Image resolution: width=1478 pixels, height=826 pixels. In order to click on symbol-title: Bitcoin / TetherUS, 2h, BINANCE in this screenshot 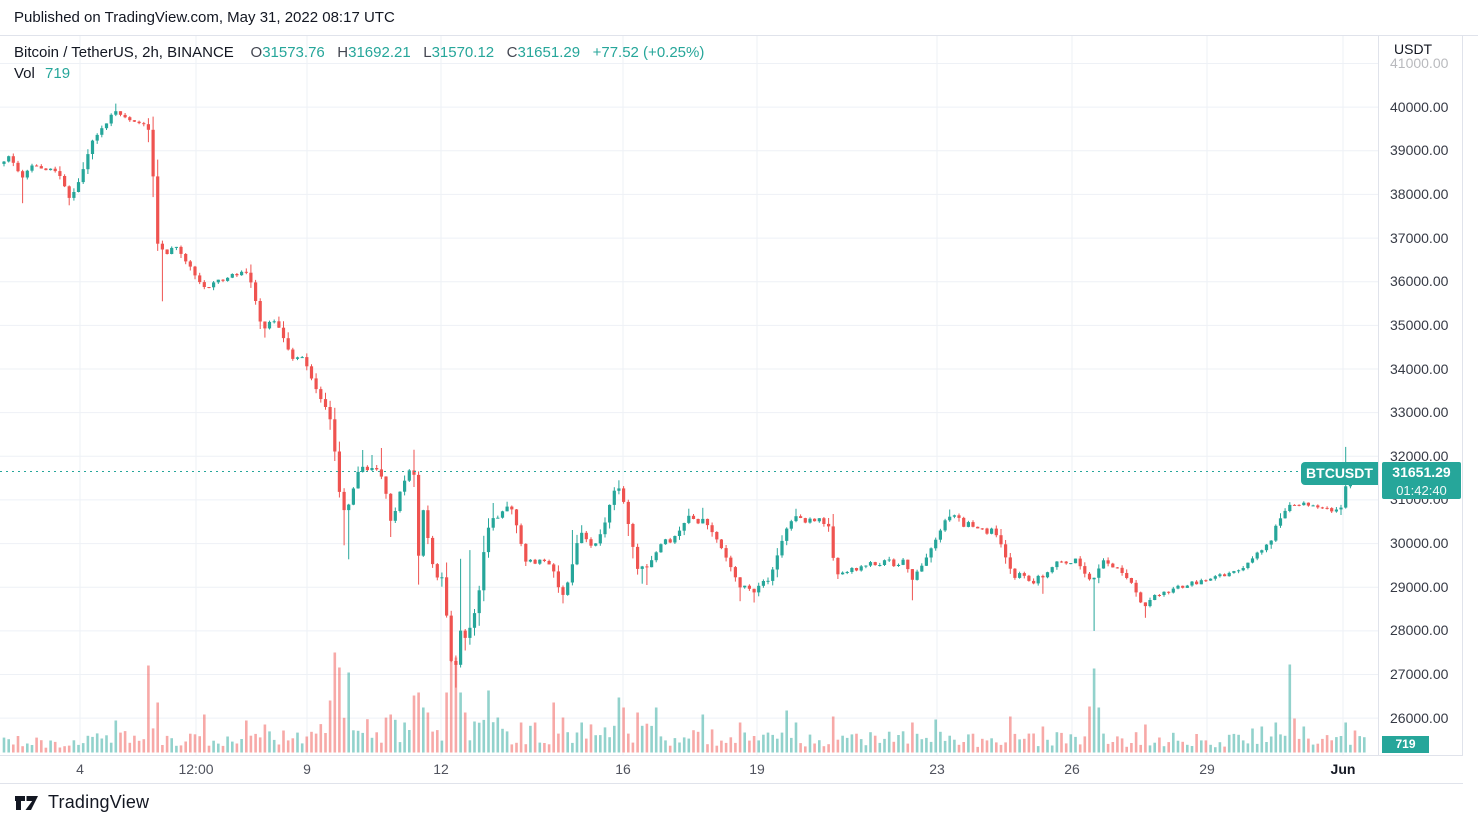, I will do `click(124, 52)`.